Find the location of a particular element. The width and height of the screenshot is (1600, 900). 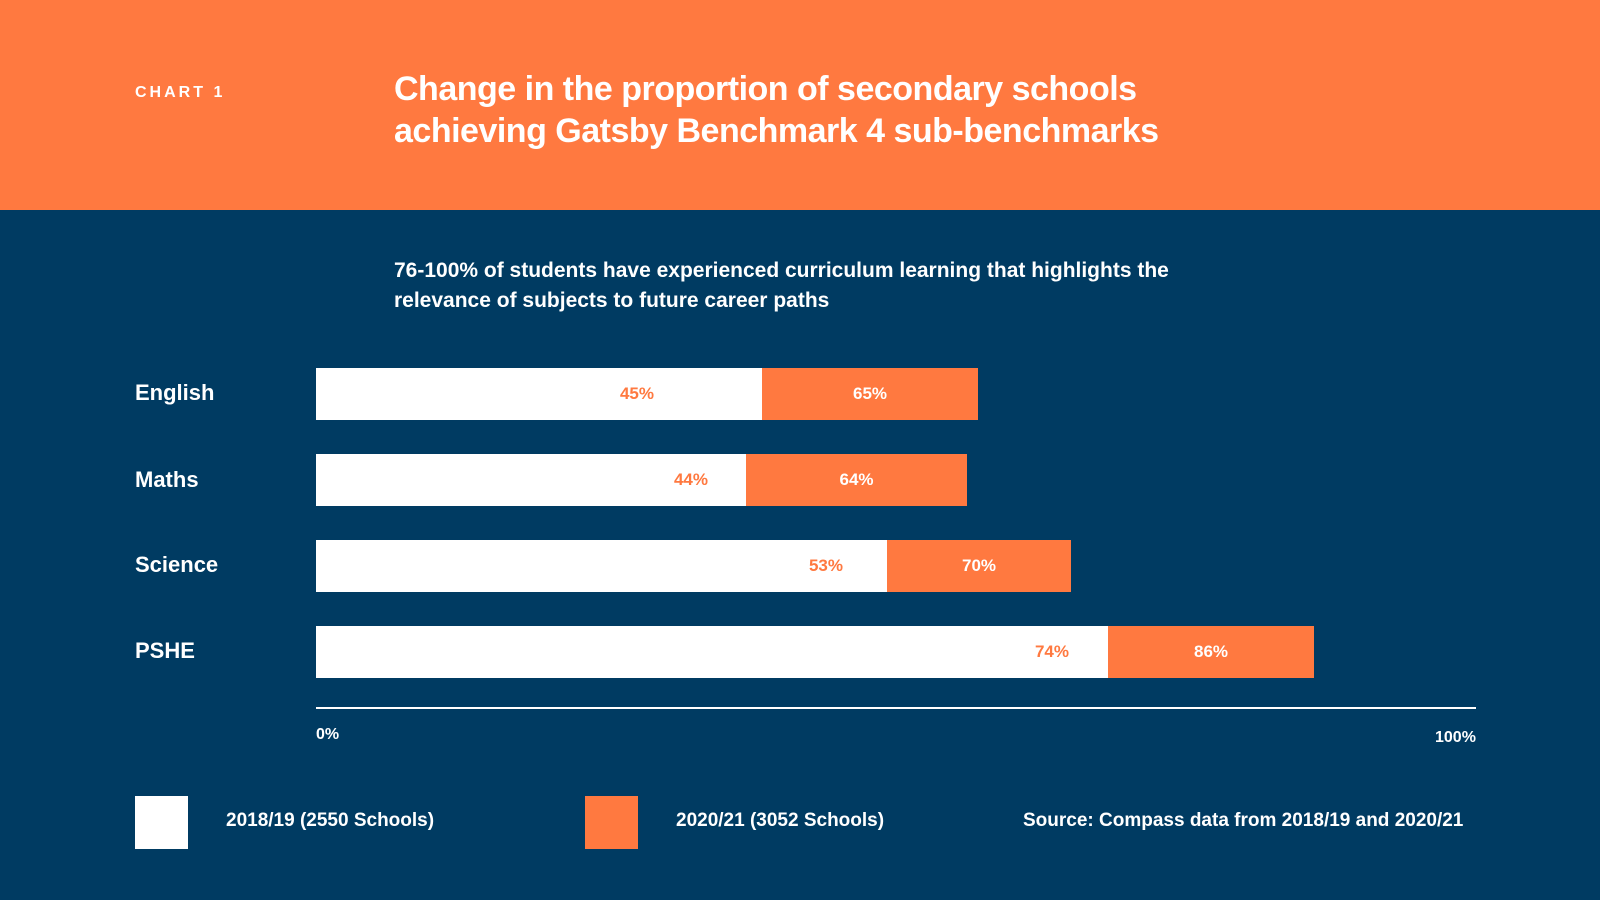

legend-label-2018: 2018/19 (2550 Schools) is located at coordinates (330, 820).